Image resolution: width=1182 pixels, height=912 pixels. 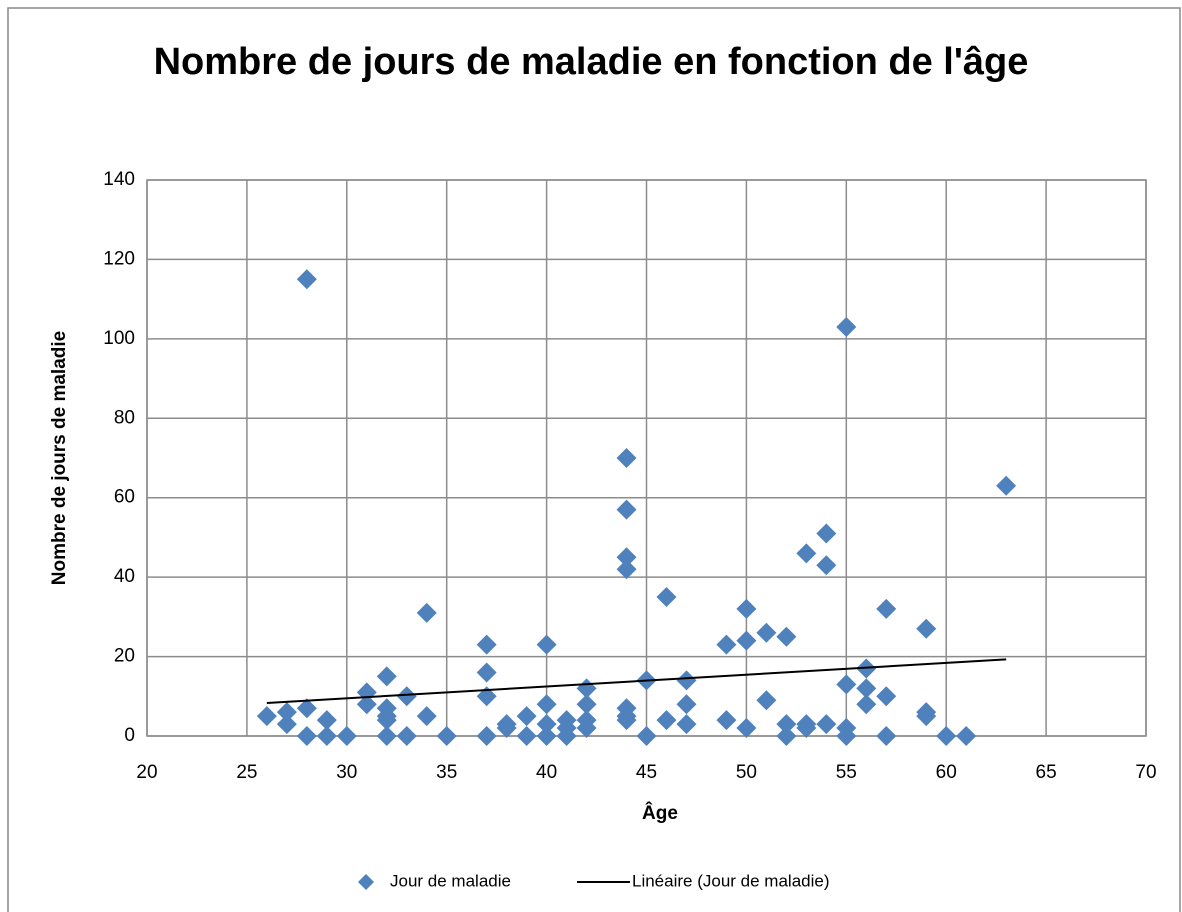 What do you see at coordinates (124, 417) in the screenshot?
I see `y-tick-label: 80` at bounding box center [124, 417].